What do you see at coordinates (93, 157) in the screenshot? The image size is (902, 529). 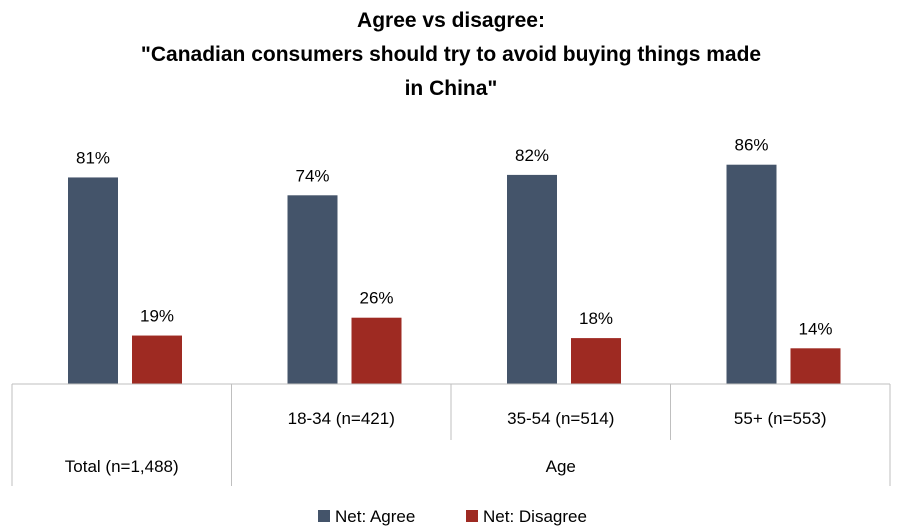 I see `data-label-agree-0: 81%` at bounding box center [93, 157].